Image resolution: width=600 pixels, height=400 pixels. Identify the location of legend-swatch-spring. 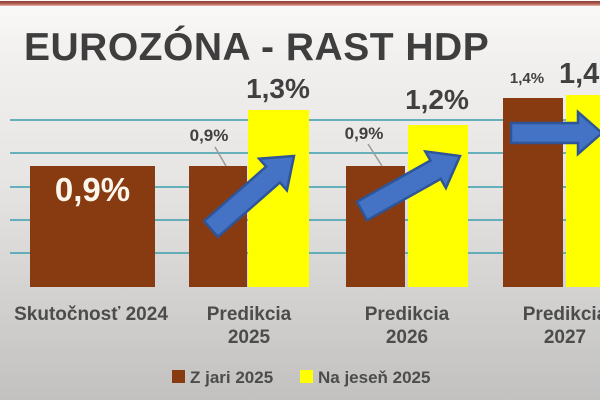
(178, 376).